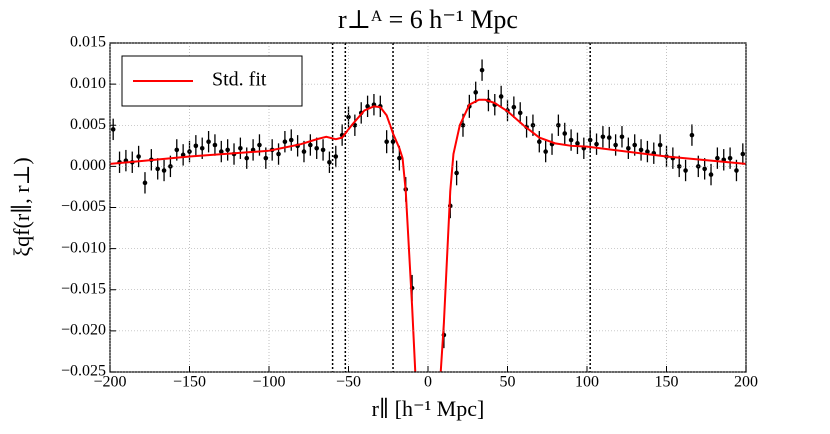 Image resolution: width=830 pixels, height=434 pixels. I want to click on y-tick-label: 0.005, so click(88, 124).